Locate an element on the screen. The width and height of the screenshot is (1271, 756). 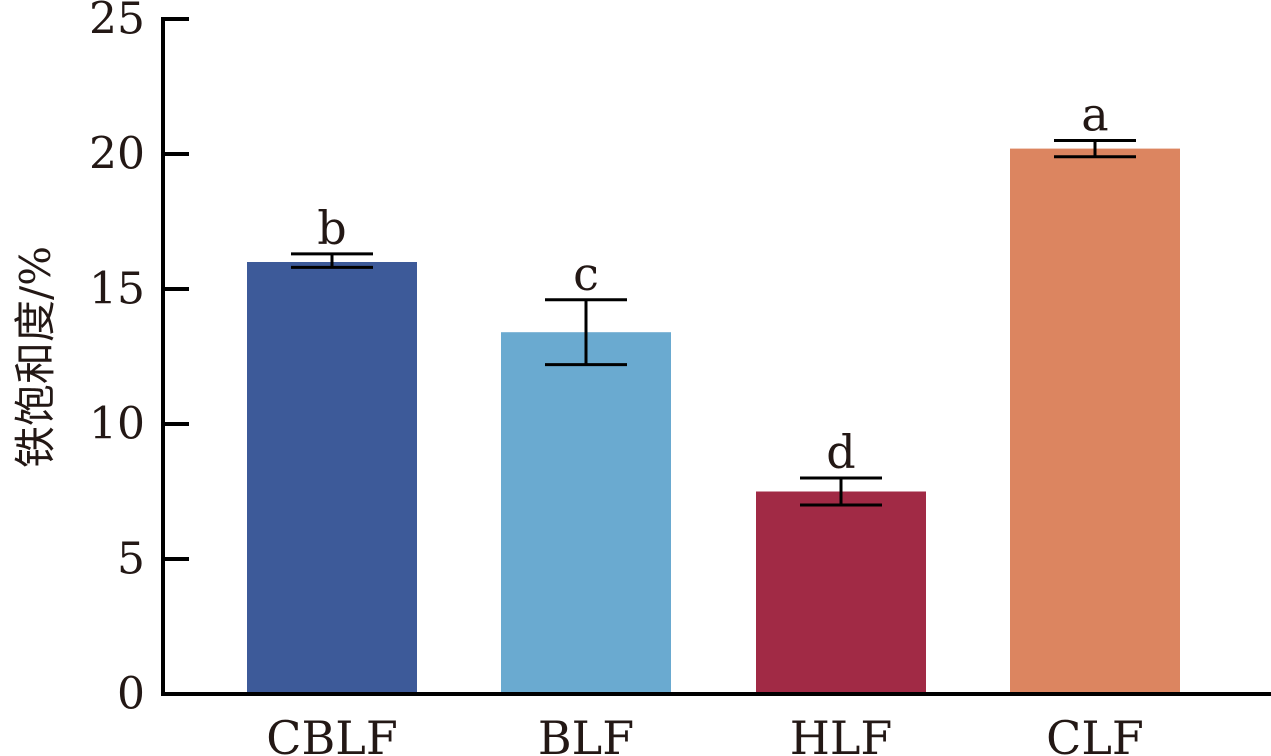
y-tick-label-10: 10 is located at coordinates (117, 424).